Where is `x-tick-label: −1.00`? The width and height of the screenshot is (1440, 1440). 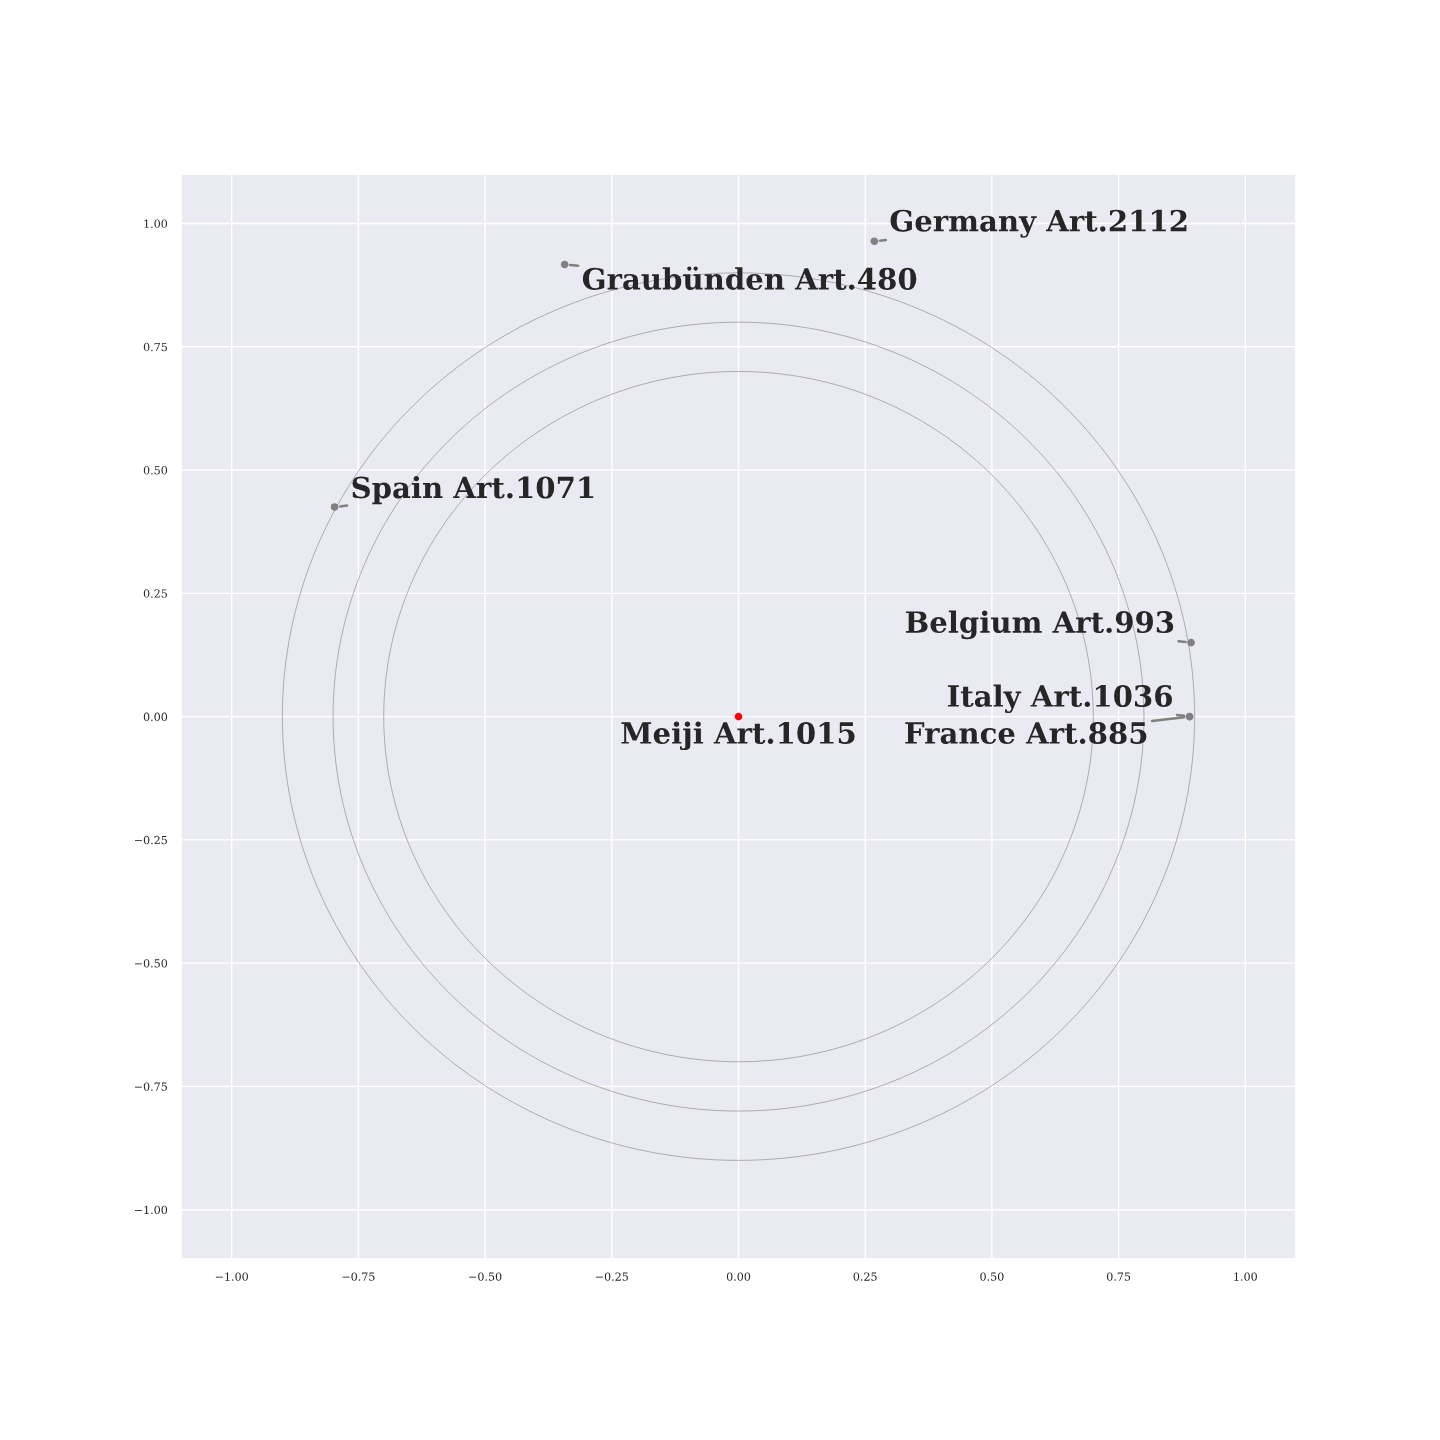 x-tick-label: −1.00 is located at coordinates (231, 1276).